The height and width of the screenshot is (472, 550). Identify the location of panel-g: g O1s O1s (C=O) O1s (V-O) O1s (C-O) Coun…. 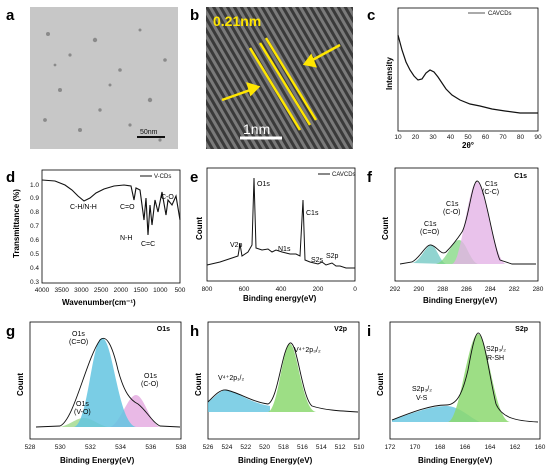
(96, 393).